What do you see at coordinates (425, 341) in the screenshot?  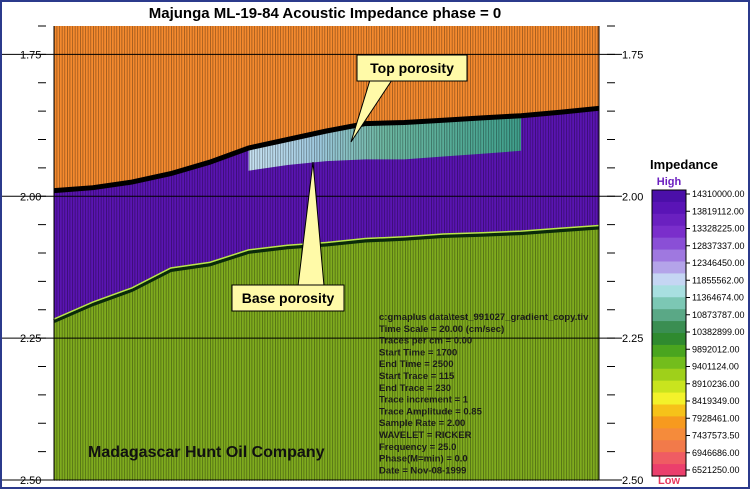 I see `info-line: Traces per cm = 0.00` at bounding box center [425, 341].